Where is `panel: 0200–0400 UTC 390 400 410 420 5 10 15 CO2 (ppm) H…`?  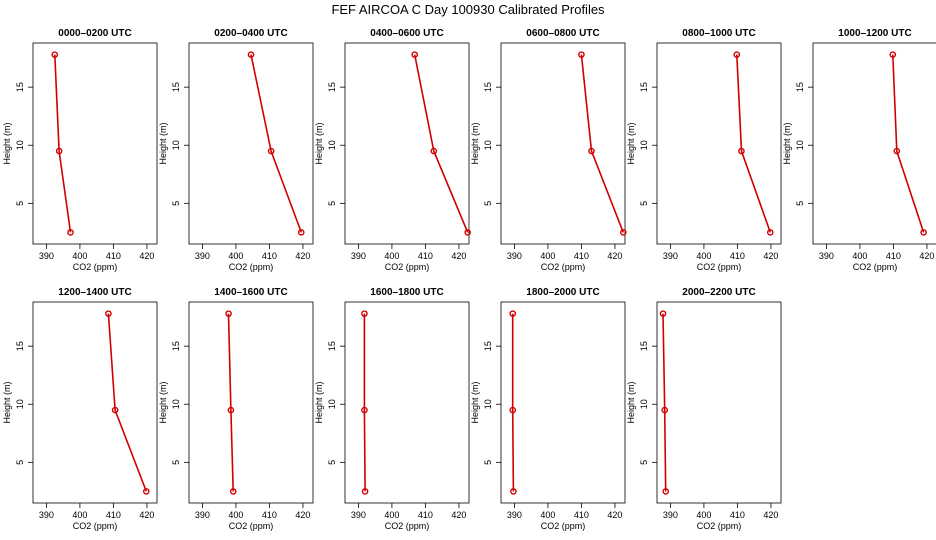 panel: 0200–0400 UTC 390 400 410 420 5 10 15 CO2 (ppm) H… is located at coordinates (236, 150).